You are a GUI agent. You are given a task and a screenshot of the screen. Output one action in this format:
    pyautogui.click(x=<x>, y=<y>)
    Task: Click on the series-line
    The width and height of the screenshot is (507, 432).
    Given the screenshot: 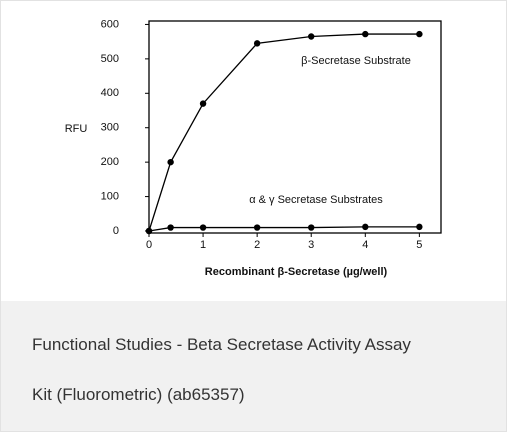 What is the action you would take?
    pyautogui.click(x=284, y=229)
    